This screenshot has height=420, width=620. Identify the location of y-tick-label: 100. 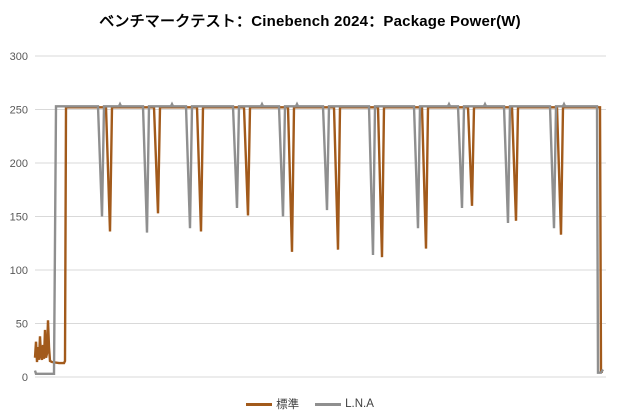
(19, 271).